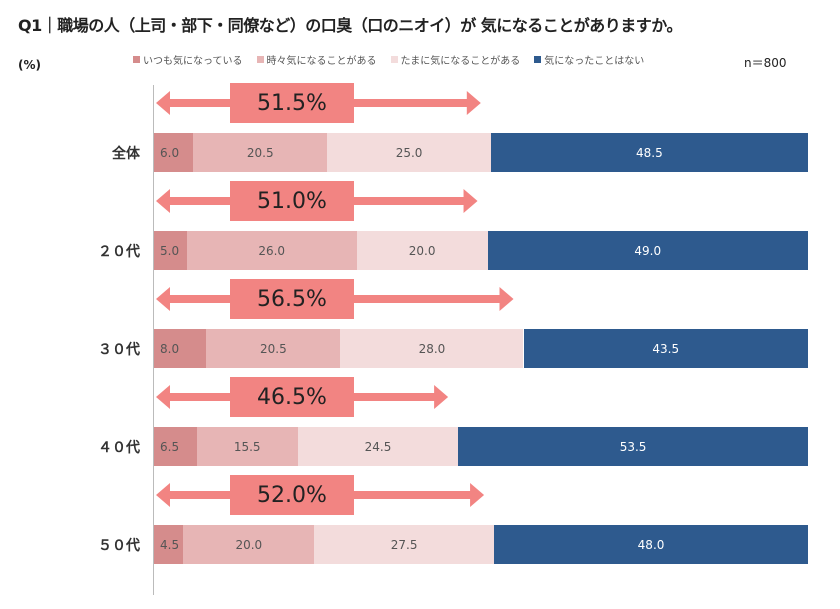 This screenshot has width=840, height=609. What do you see at coordinates (292, 397) in the screenshot?
I see `callout-label: 46.5%` at bounding box center [292, 397].